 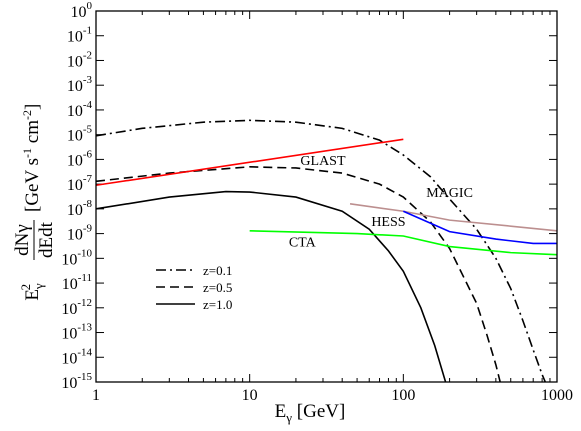 I want to click on svg-text: dNγ, so click(x=22, y=240).